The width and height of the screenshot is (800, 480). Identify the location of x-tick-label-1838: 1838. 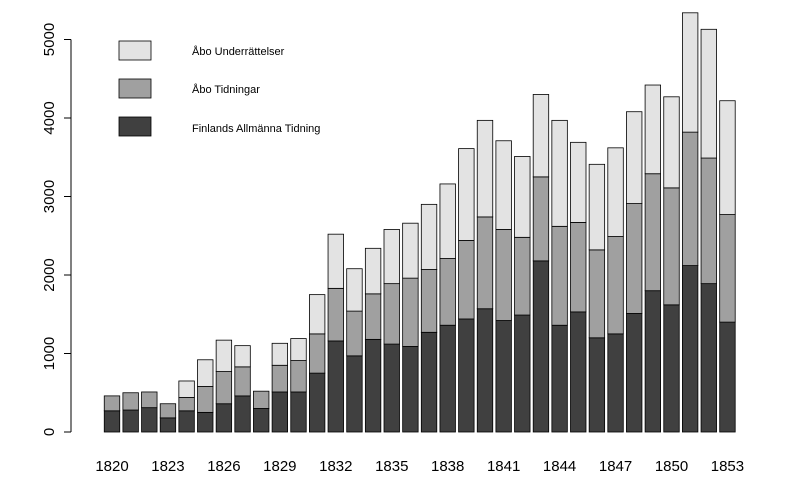
(447, 466).